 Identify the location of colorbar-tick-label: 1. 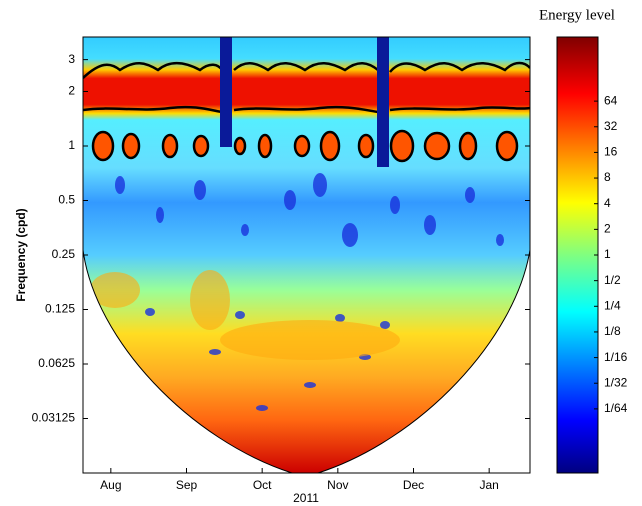
(607, 254).